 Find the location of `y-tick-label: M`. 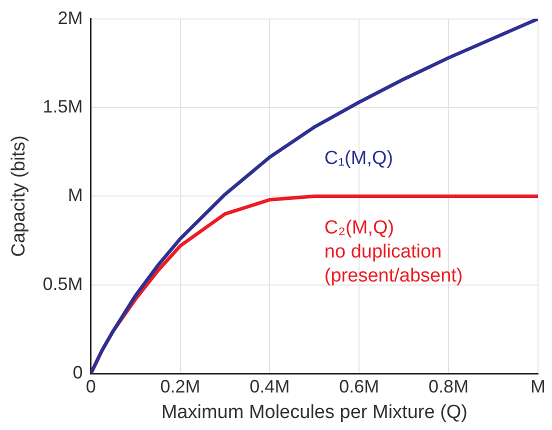

y-tick-label: M is located at coordinates (75, 195).